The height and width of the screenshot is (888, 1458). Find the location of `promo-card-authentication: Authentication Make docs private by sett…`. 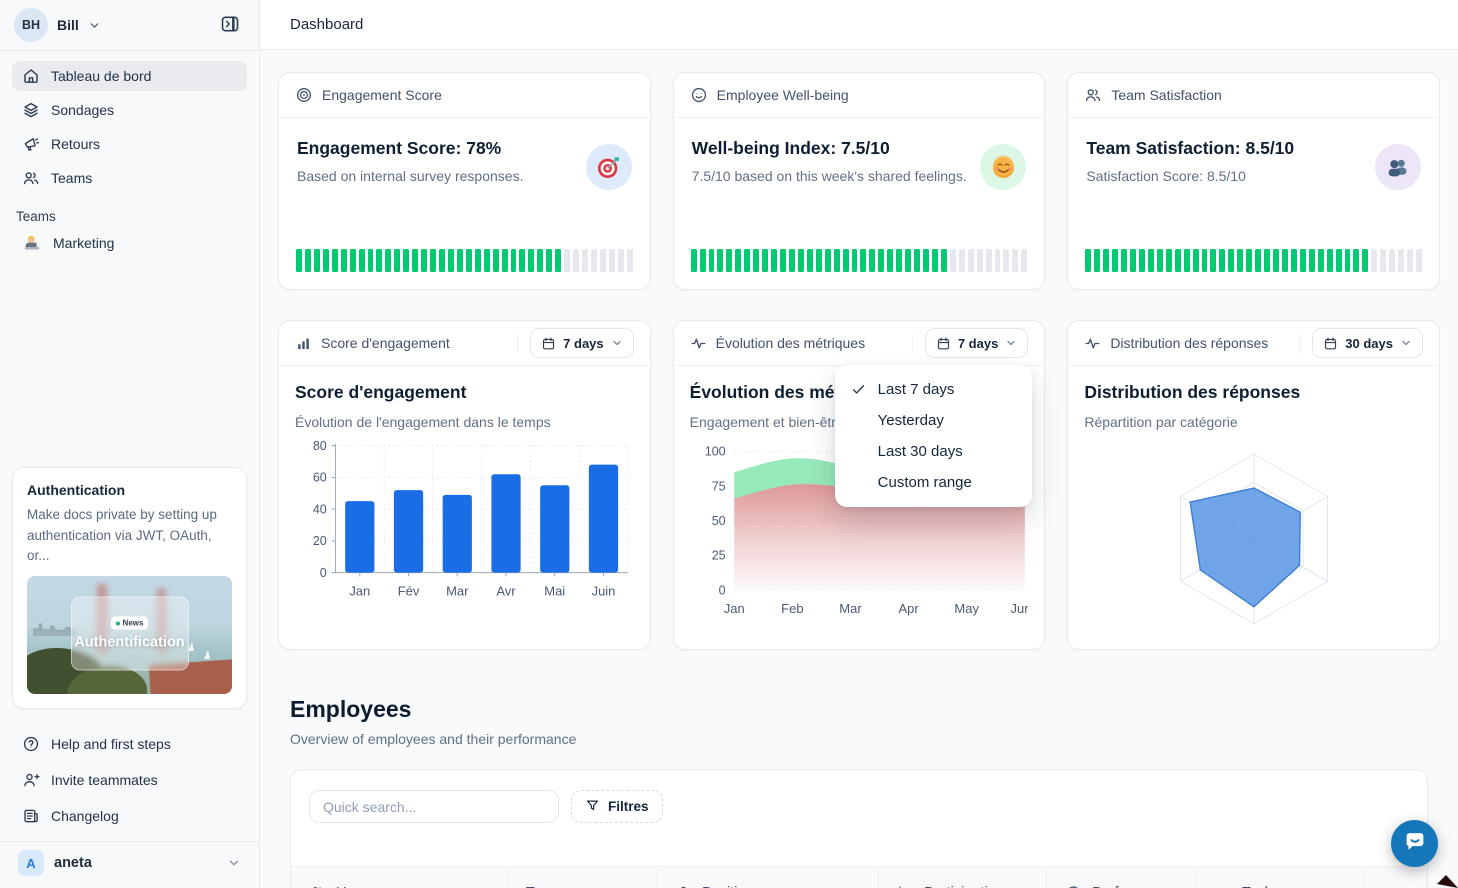

promo-card-authentication: Authentication Make docs private by sett… is located at coordinates (129, 588).